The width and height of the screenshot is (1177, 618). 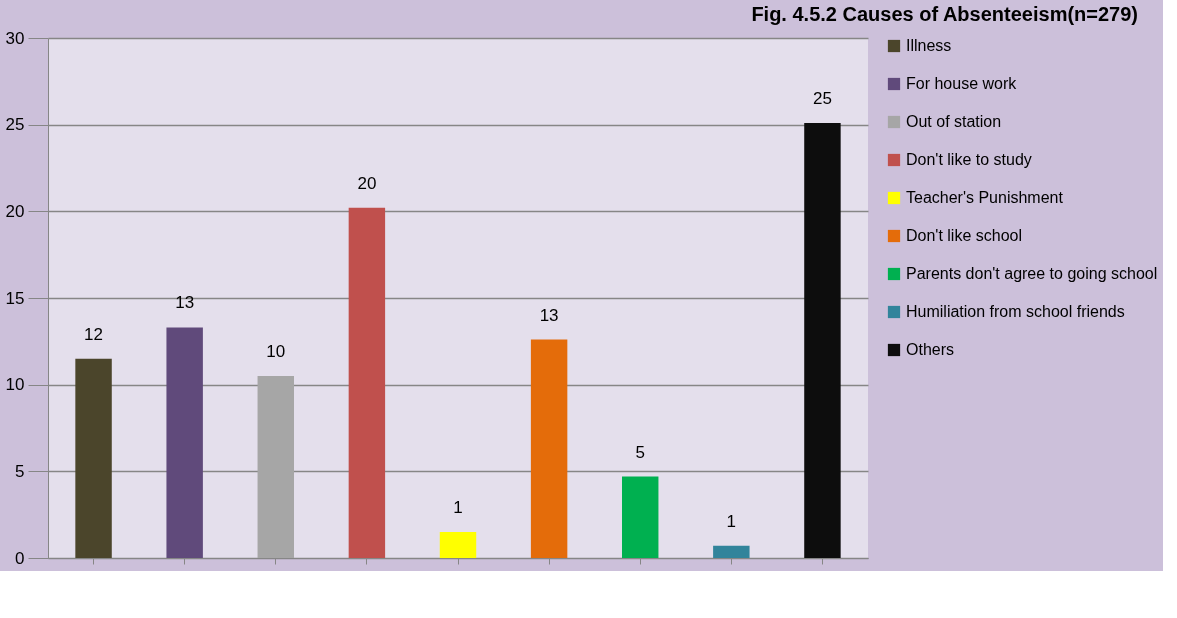 I want to click on data-label: 12, so click(x=94, y=334).